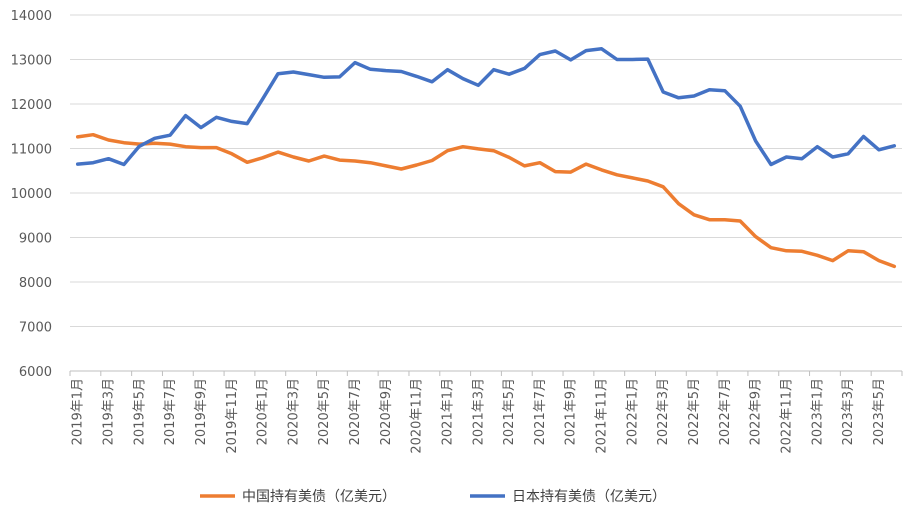 The image size is (903, 515). I want to click on x-tick-label: 2021年9月, so click(571, 411).